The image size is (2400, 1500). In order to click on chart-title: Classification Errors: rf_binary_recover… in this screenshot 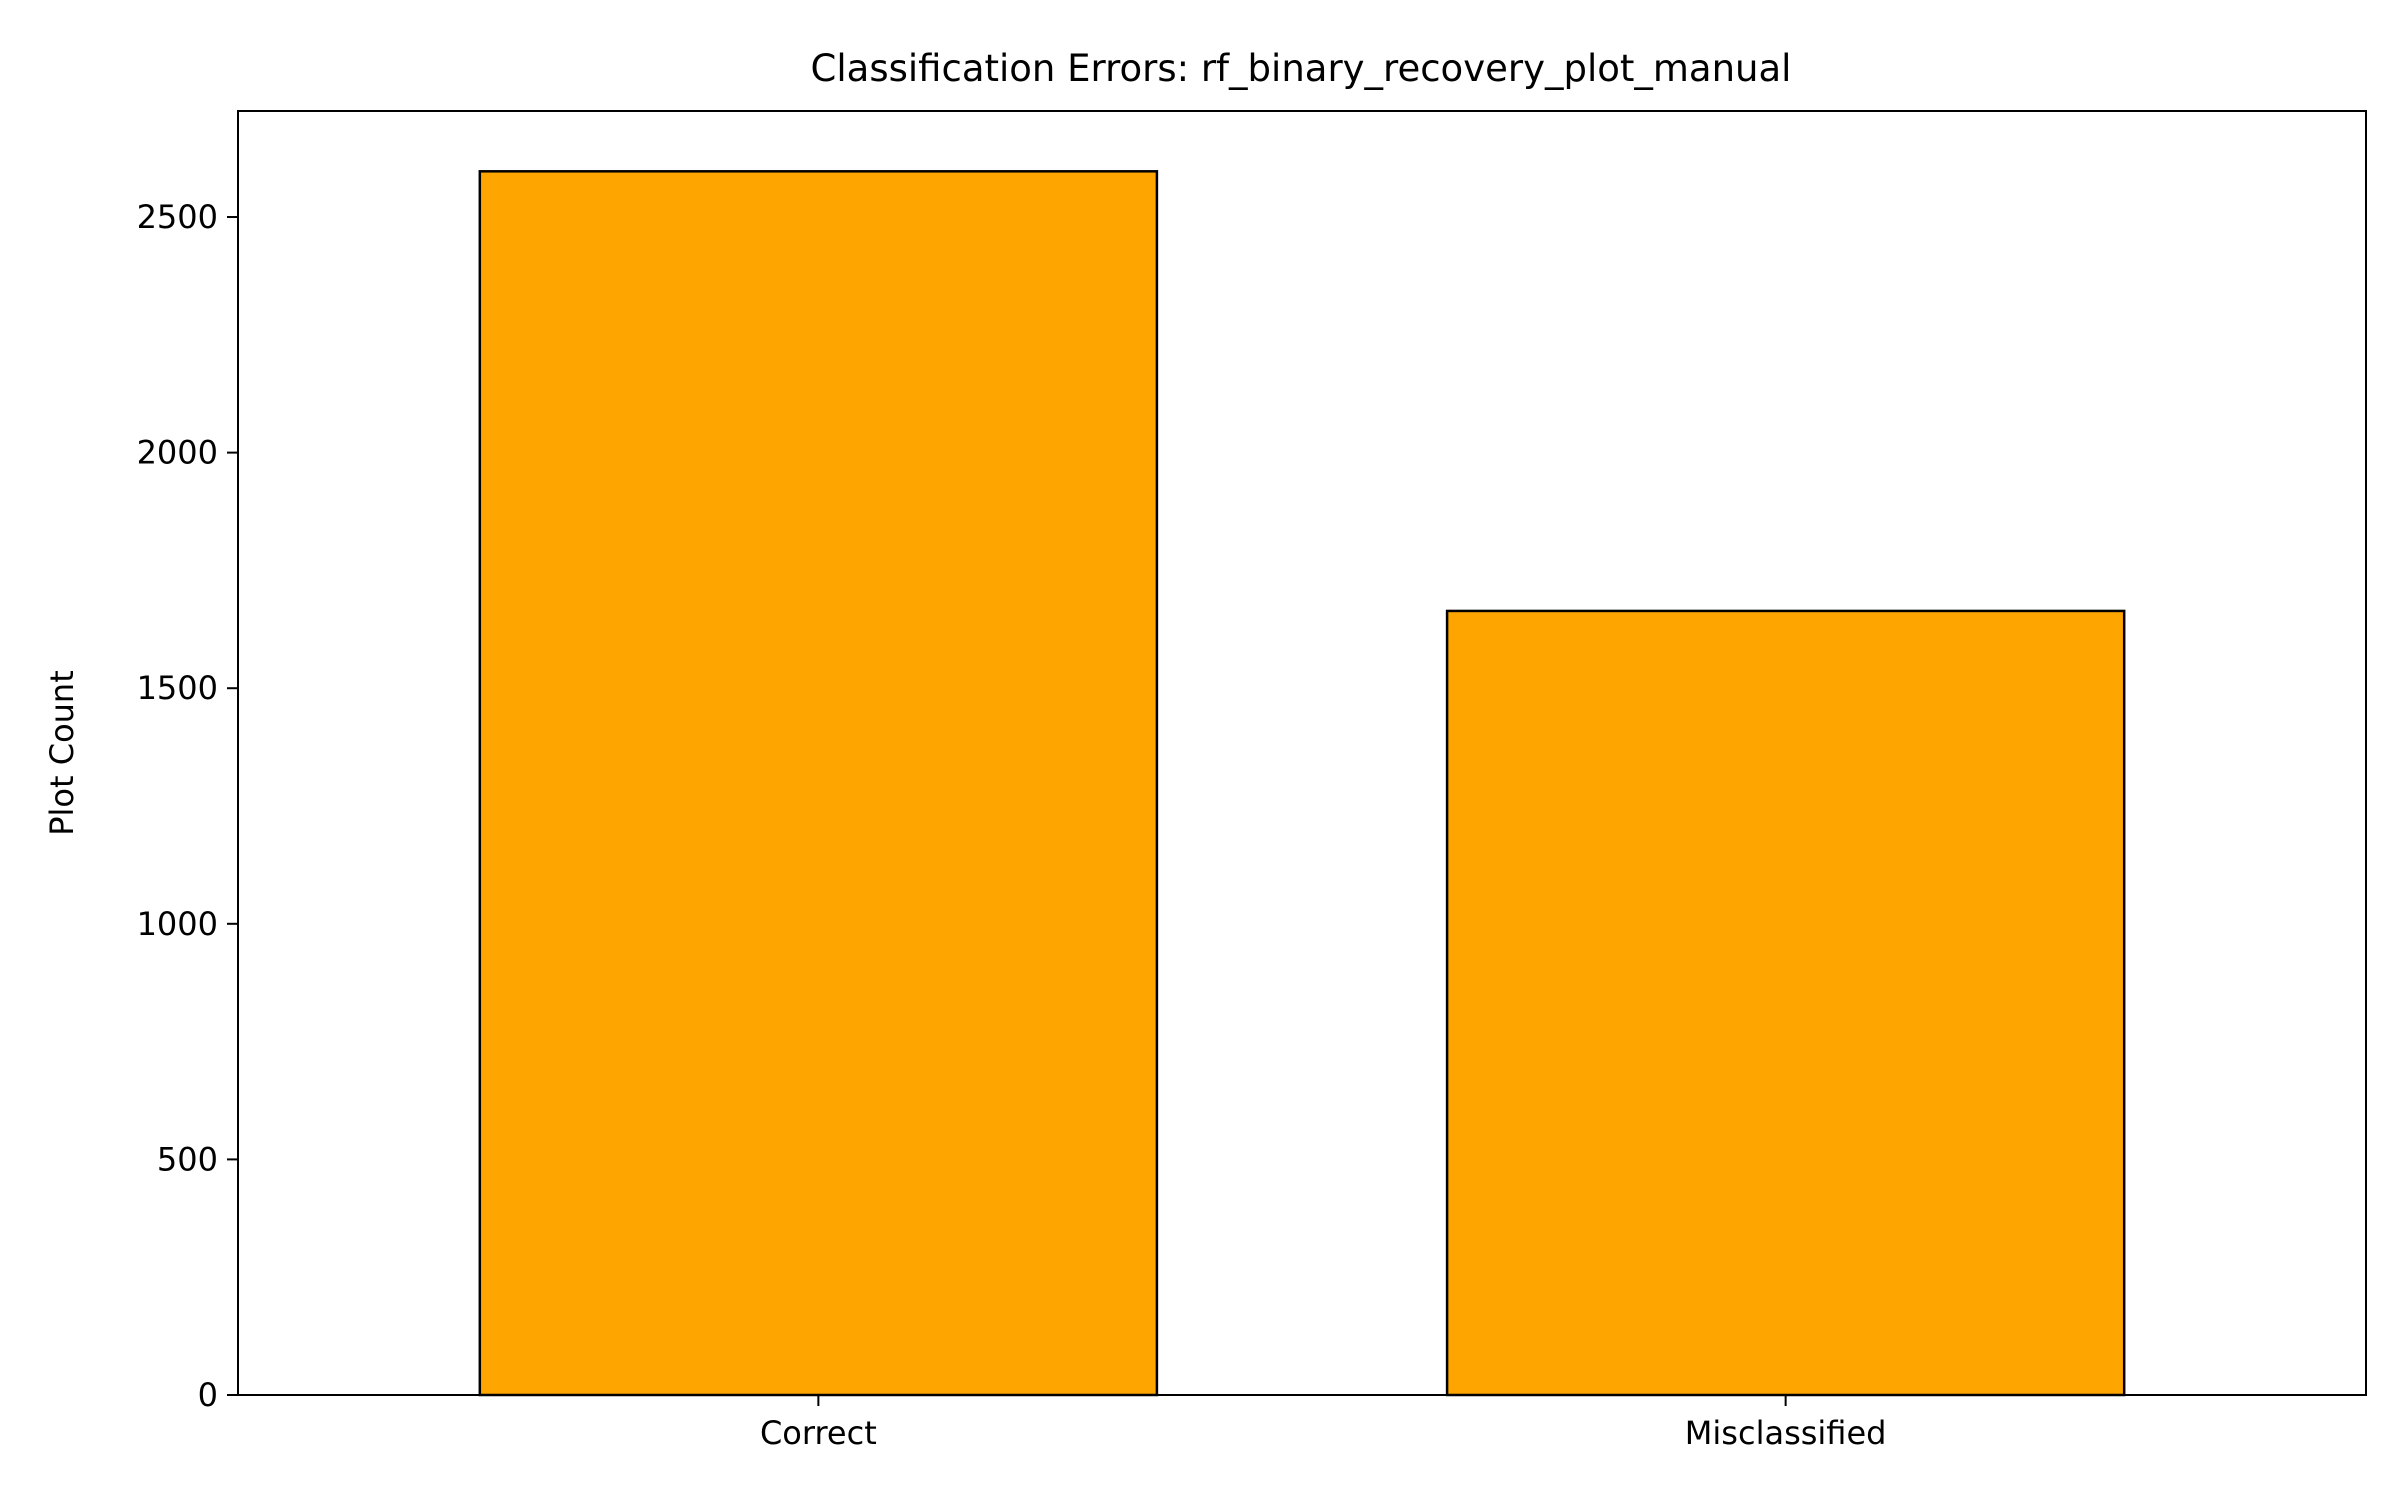, I will do `click(1301, 68)`.